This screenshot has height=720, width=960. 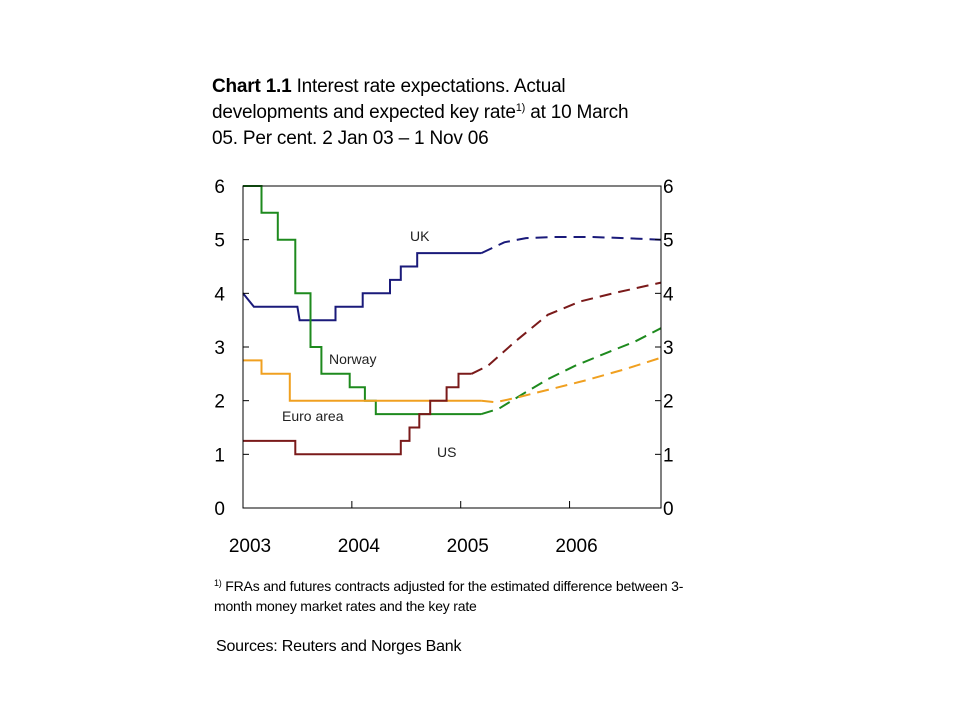 What do you see at coordinates (219, 509) in the screenshot?
I see `y-tick-label-left: 0` at bounding box center [219, 509].